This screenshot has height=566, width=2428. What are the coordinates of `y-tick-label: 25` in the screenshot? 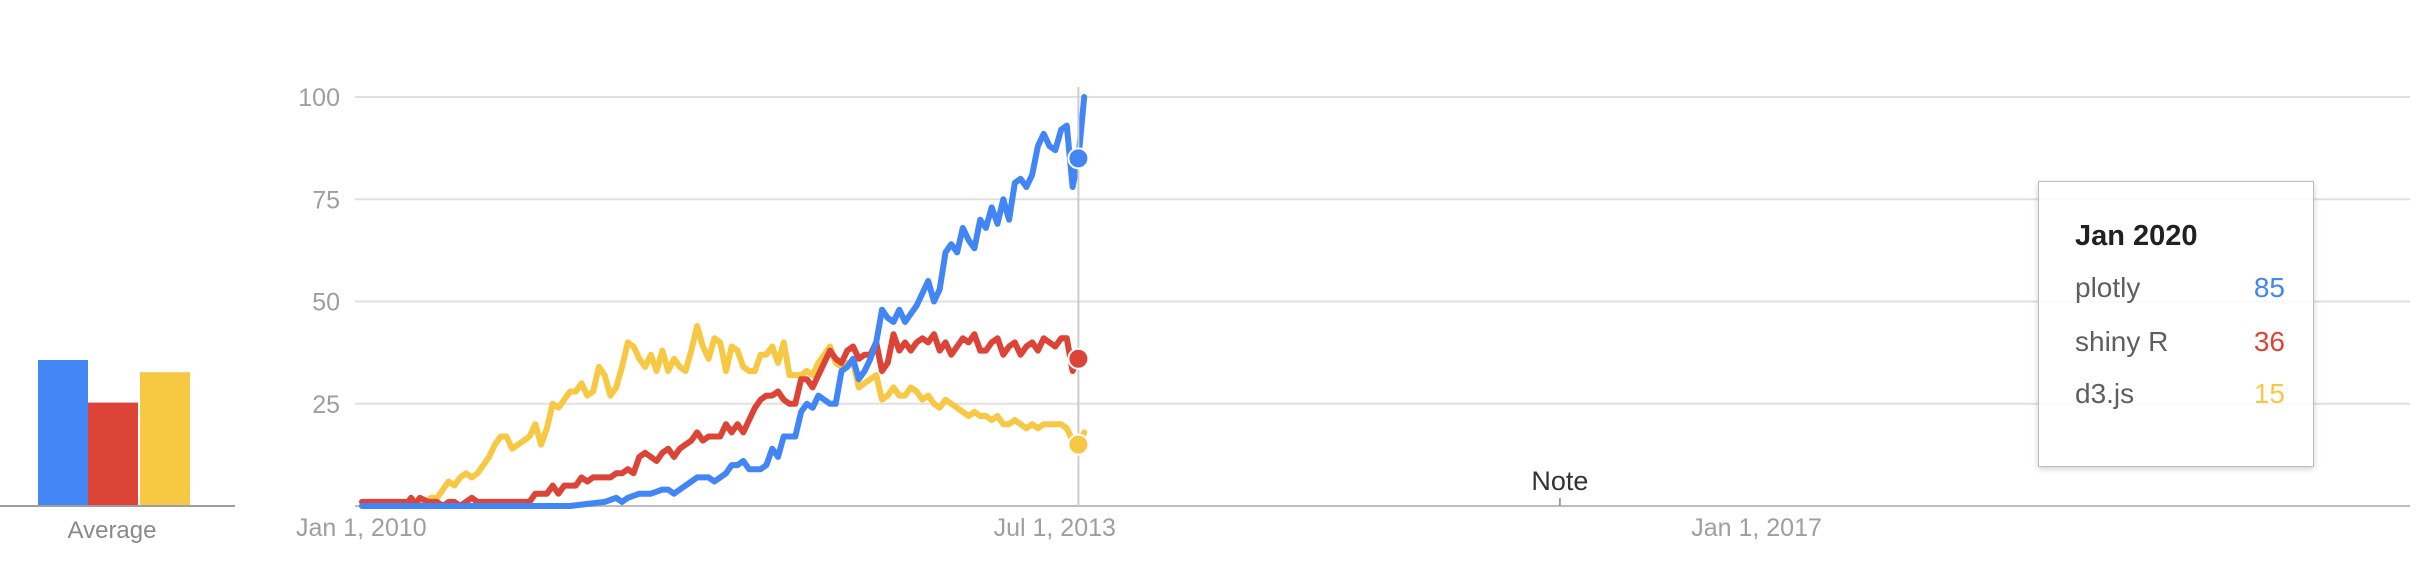 It's located at (326, 405).